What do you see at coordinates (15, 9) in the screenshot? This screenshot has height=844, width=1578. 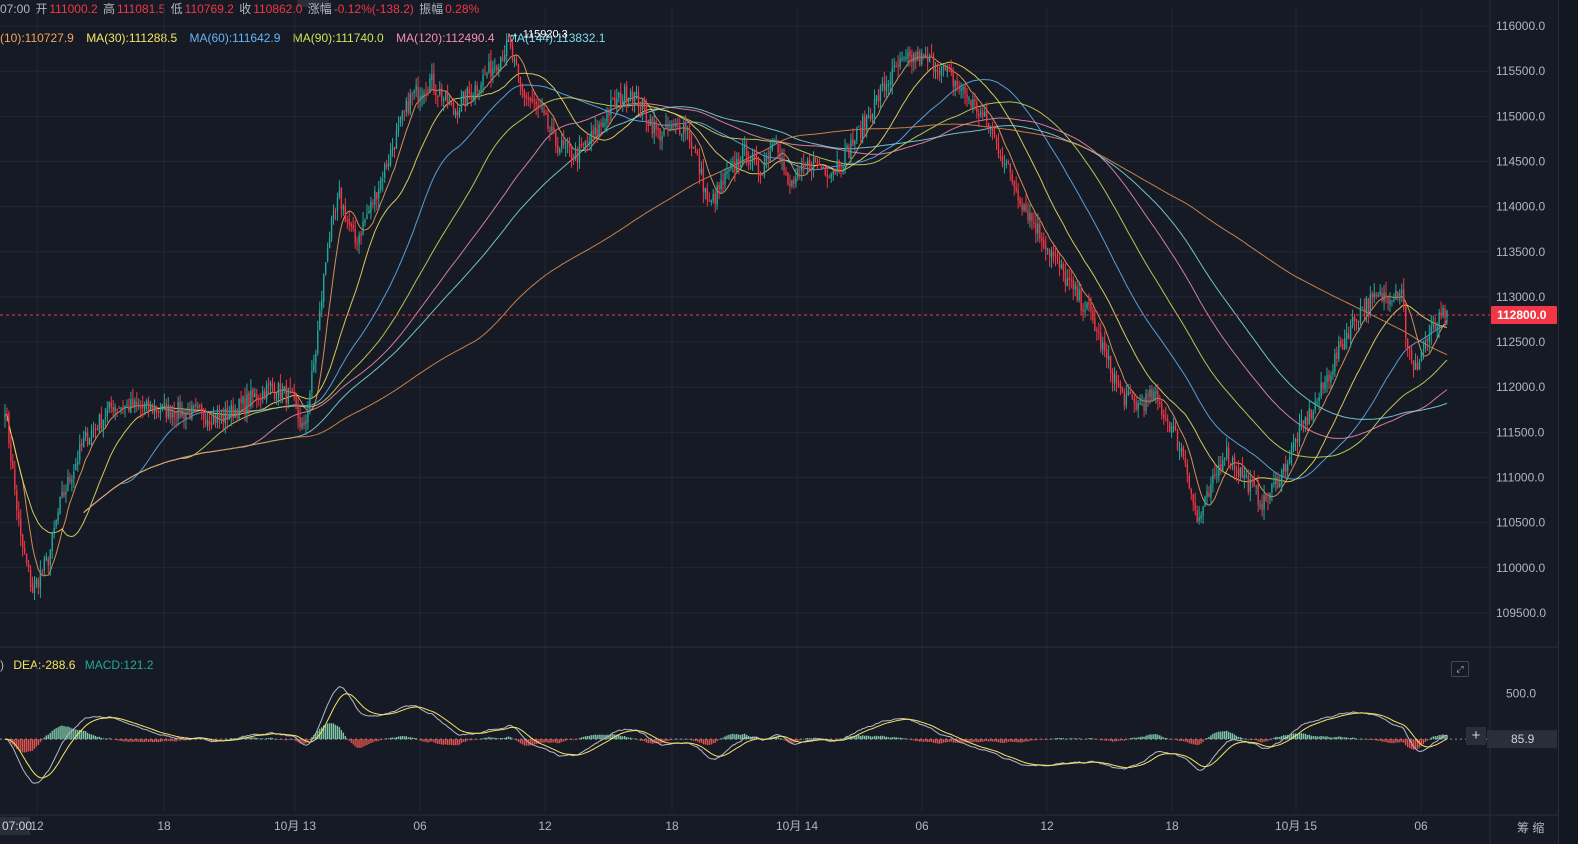 I see `bar-time: 07:00` at bounding box center [15, 9].